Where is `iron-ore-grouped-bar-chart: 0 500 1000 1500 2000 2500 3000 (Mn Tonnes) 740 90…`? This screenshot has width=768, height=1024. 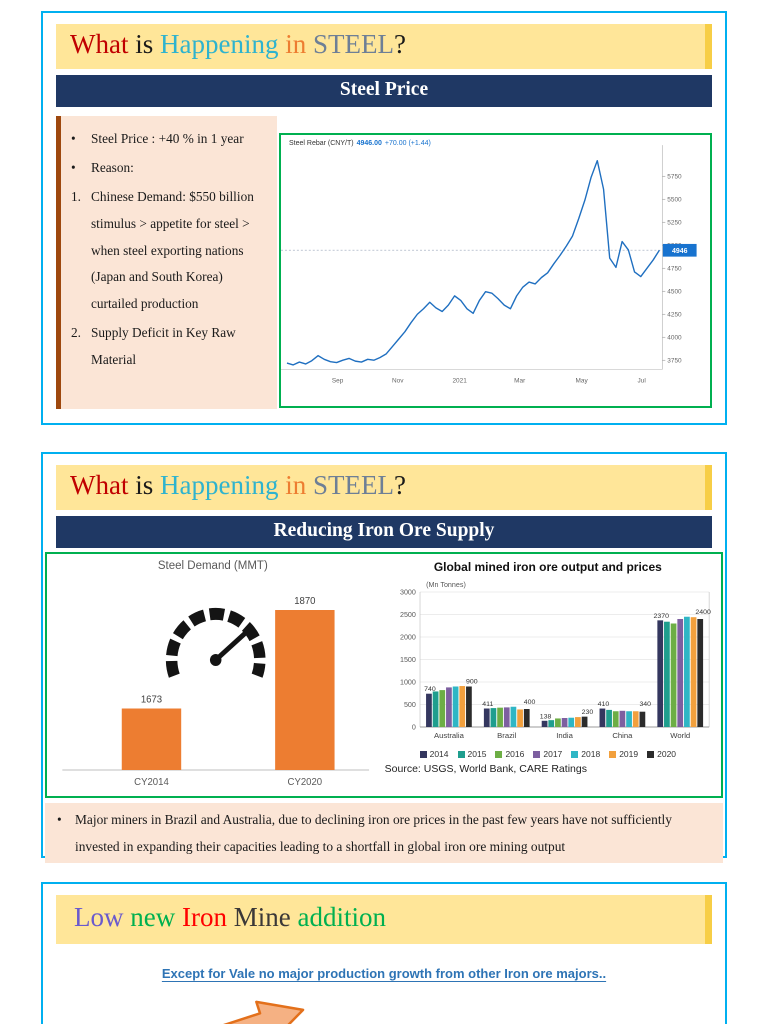 iron-ore-grouped-bar-chart: 0 500 1000 1500 2000 2500 3000 (Mn Tonnes) 740 90… is located at coordinates (555, 660).